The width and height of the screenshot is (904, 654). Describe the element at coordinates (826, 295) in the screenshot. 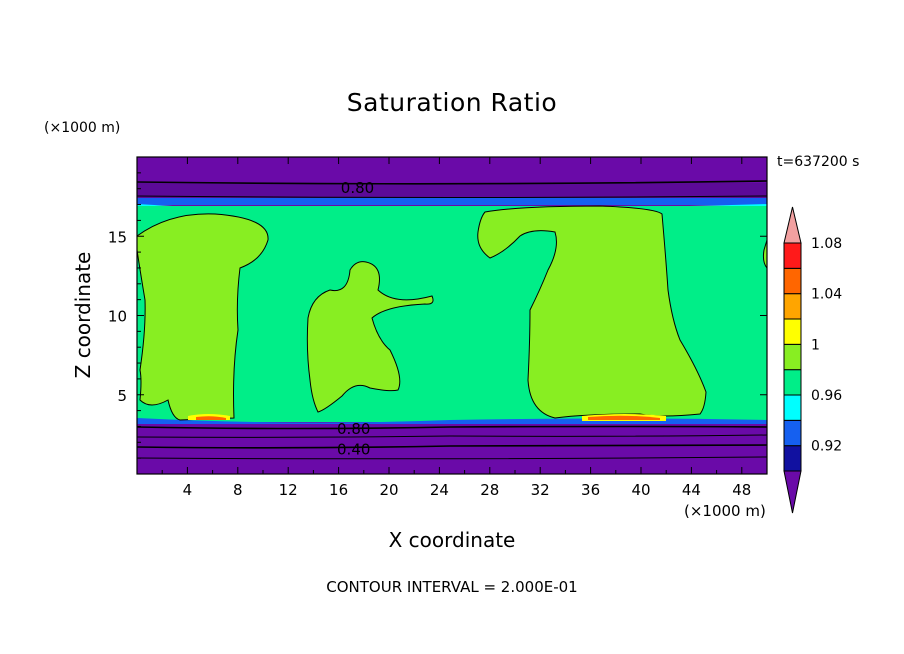

I see `colorbar-label: 1.04` at that location.